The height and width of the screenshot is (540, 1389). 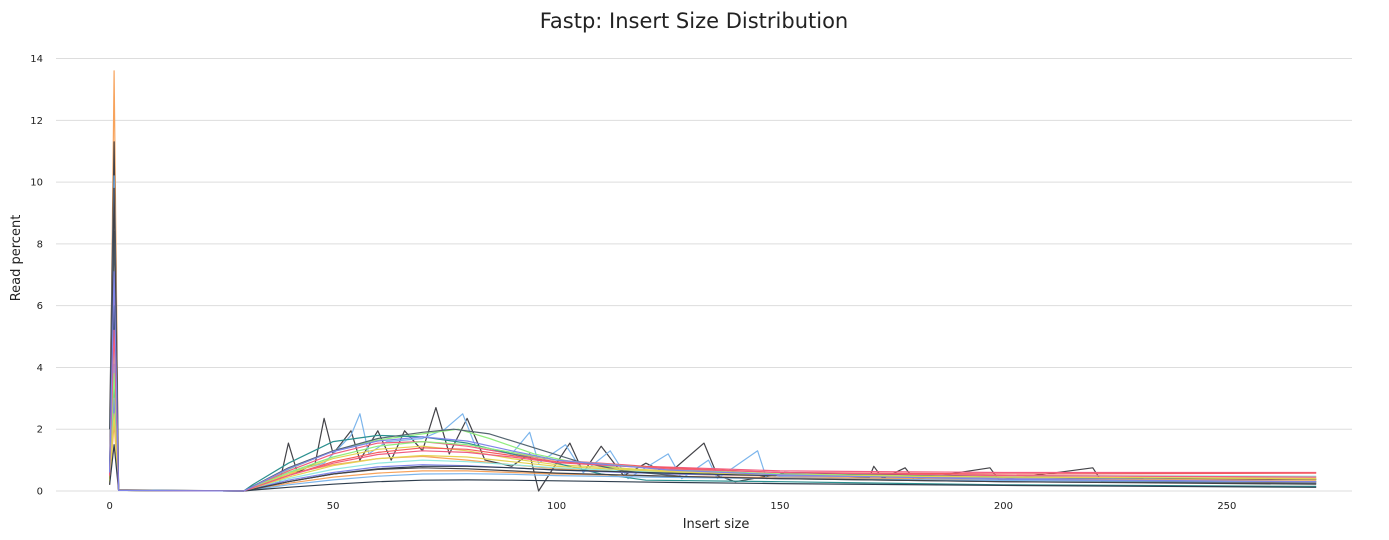 What do you see at coordinates (556, 506) in the screenshot?
I see `x-tick-label: 100` at bounding box center [556, 506].